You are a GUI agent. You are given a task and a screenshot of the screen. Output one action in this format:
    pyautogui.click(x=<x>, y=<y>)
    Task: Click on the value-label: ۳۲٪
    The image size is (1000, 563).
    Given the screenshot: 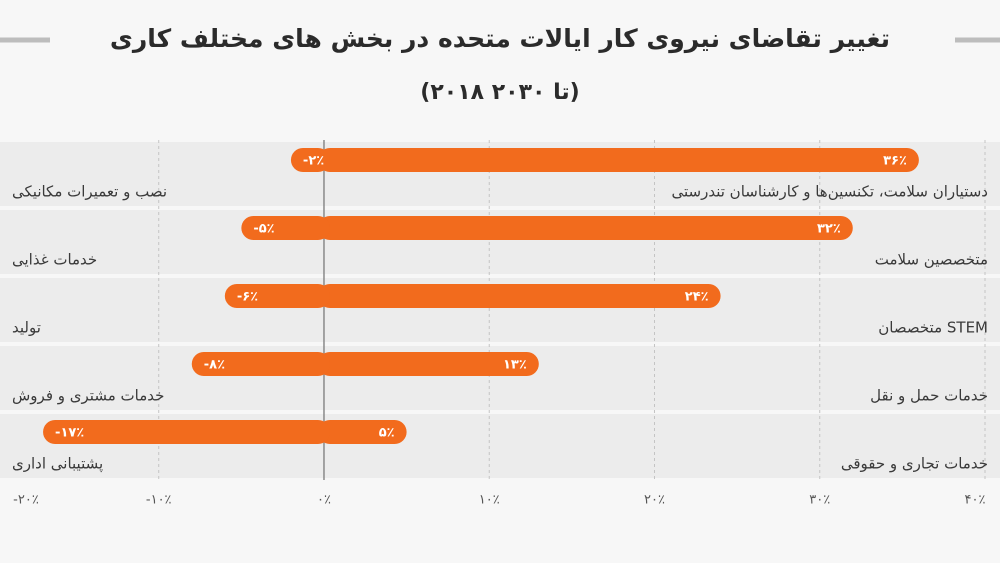 What is the action you would take?
    pyautogui.click(x=829, y=229)
    